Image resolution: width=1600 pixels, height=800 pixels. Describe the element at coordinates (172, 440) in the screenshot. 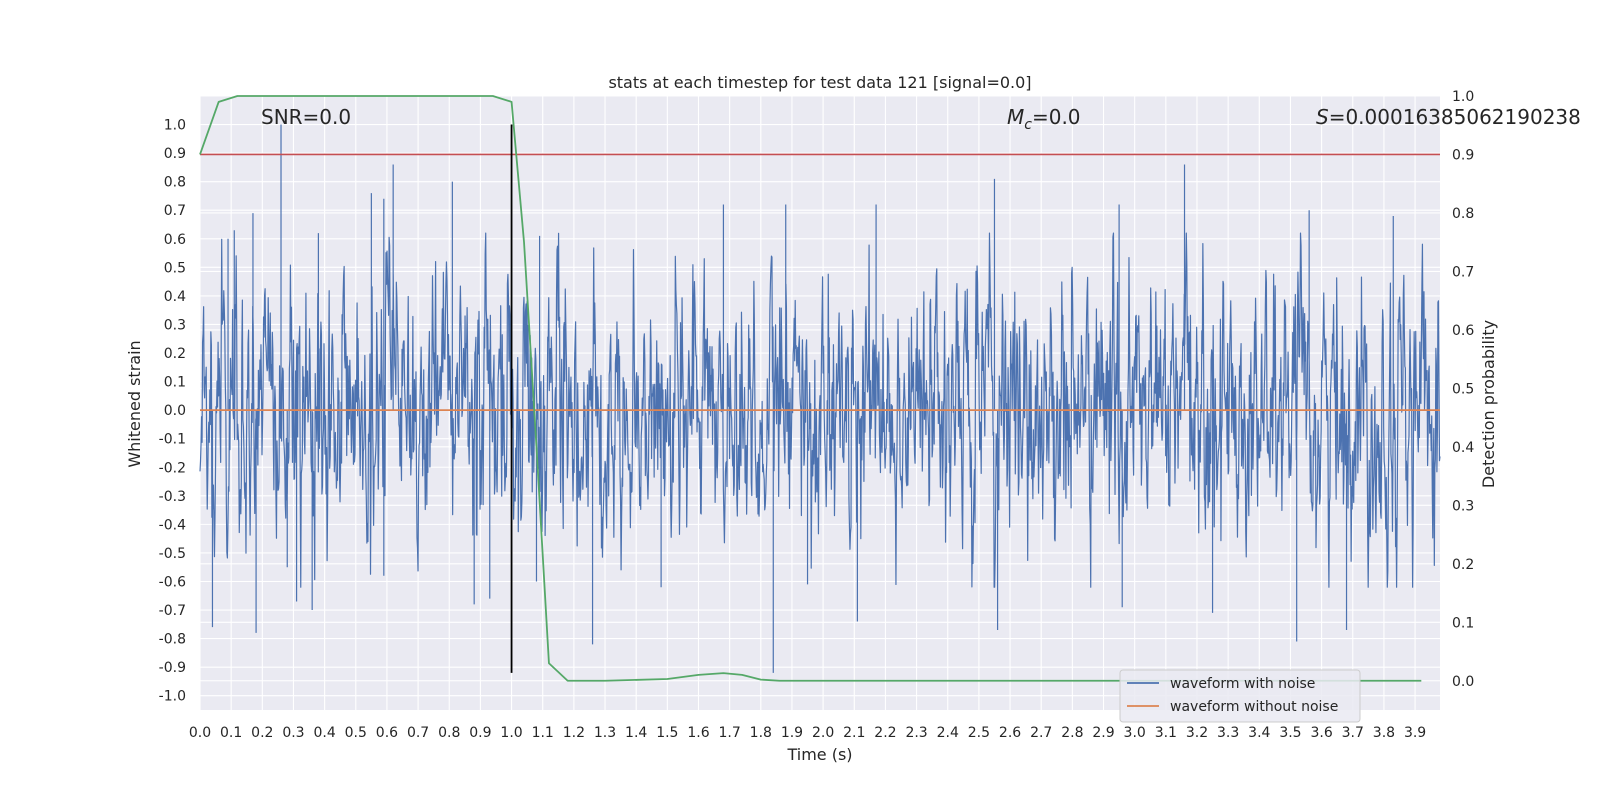

I see `y-left-tick-label: -0.1` at that location.